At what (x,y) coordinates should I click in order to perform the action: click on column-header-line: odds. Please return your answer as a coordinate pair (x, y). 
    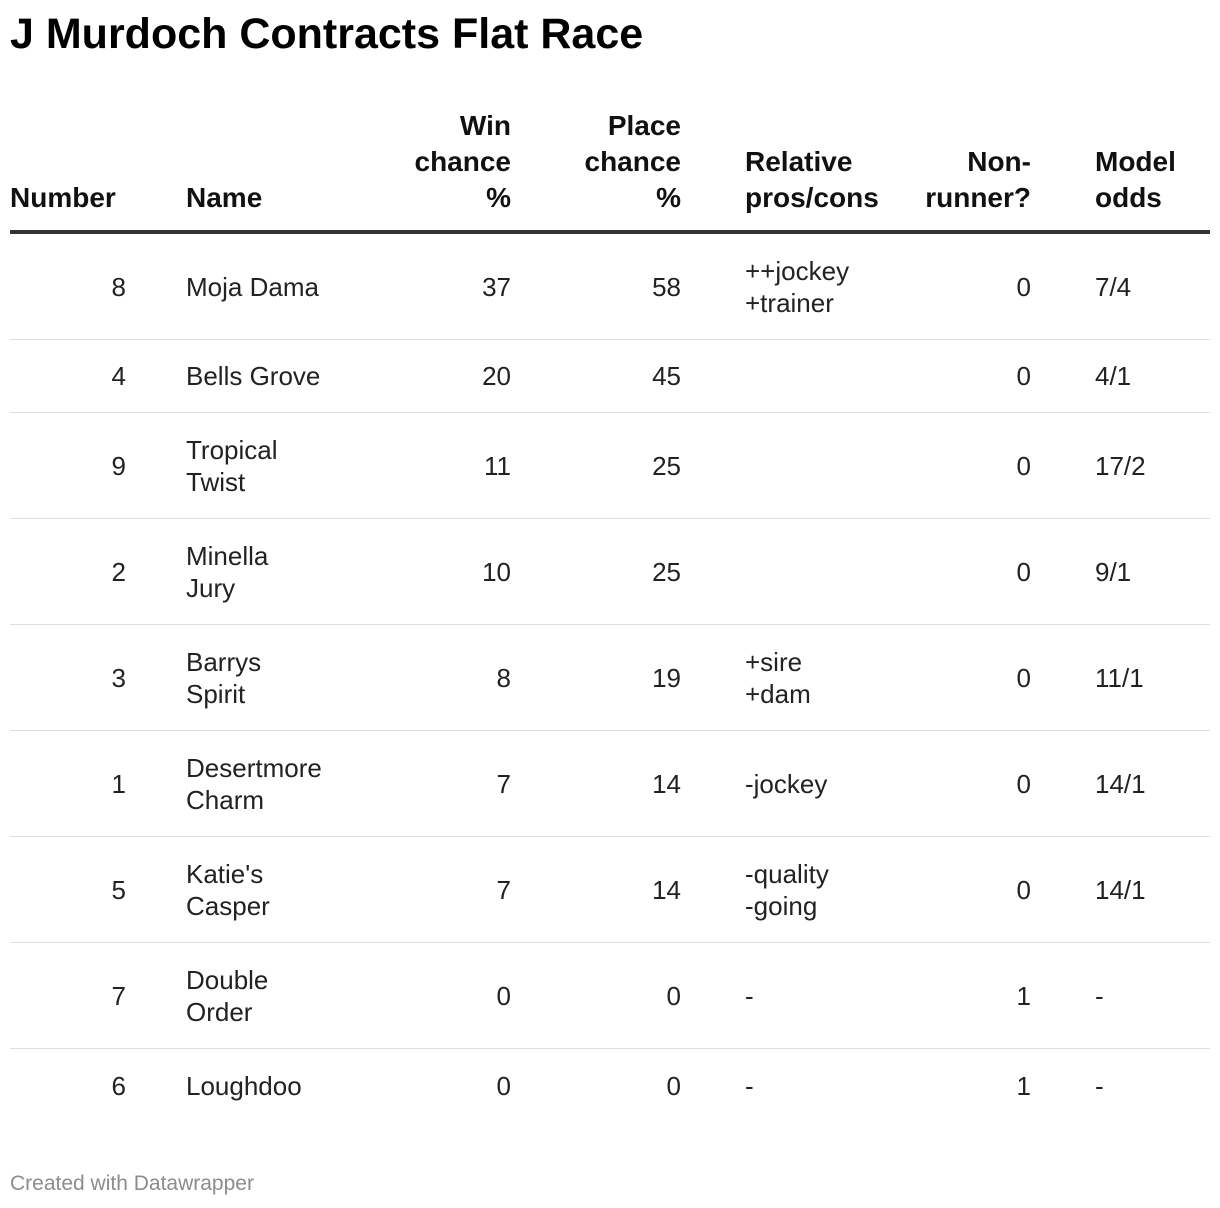
    Looking at the image, I should click on (1128, 197).